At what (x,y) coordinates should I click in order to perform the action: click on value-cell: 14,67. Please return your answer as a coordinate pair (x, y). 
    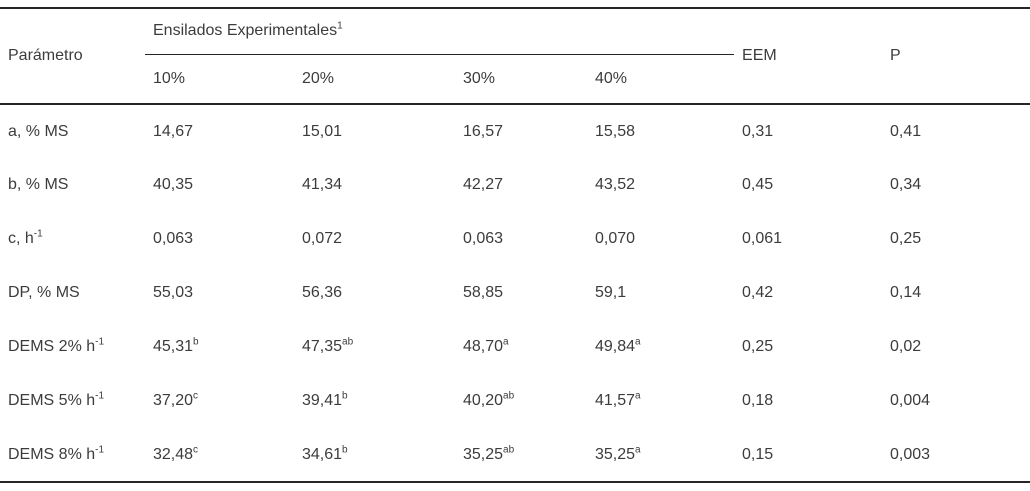
    Looking at the image, I should click on (173, 131).